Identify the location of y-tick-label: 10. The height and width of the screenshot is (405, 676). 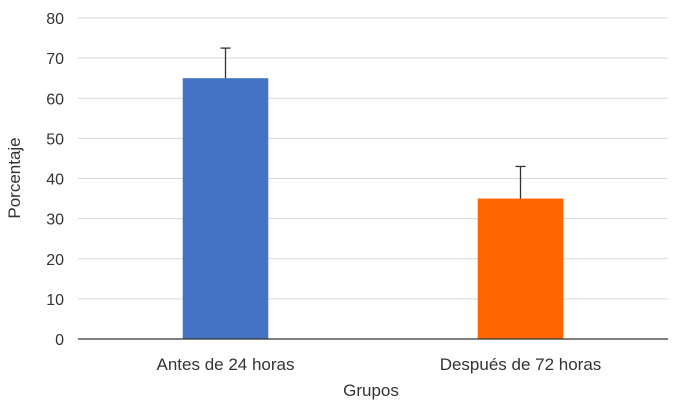
(55, 300).